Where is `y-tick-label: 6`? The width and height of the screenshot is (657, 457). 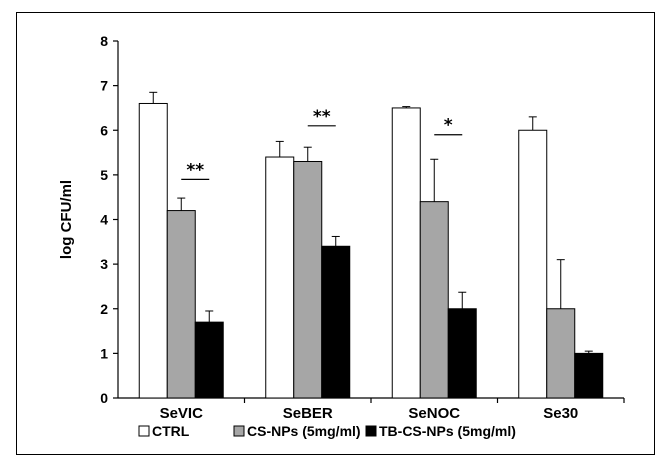 y-tick-label: 6 is located at coordinates (104, 130).